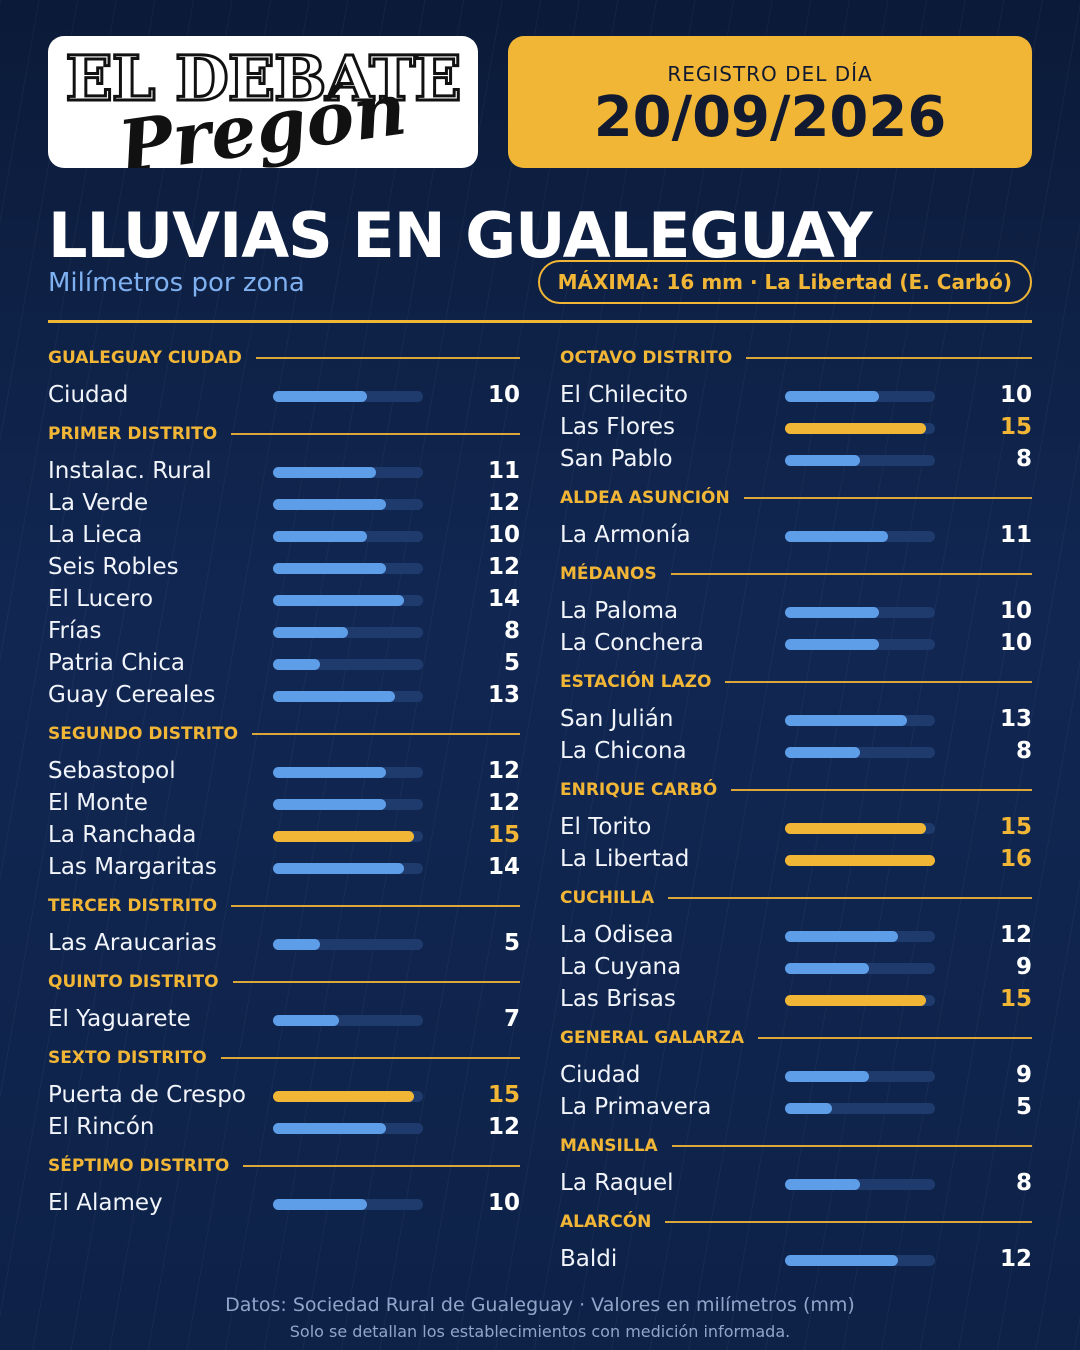 The height and width of the screenshot is (1350, 1080). I want to click on station-row: Las Flores 15, so click(796, 428).